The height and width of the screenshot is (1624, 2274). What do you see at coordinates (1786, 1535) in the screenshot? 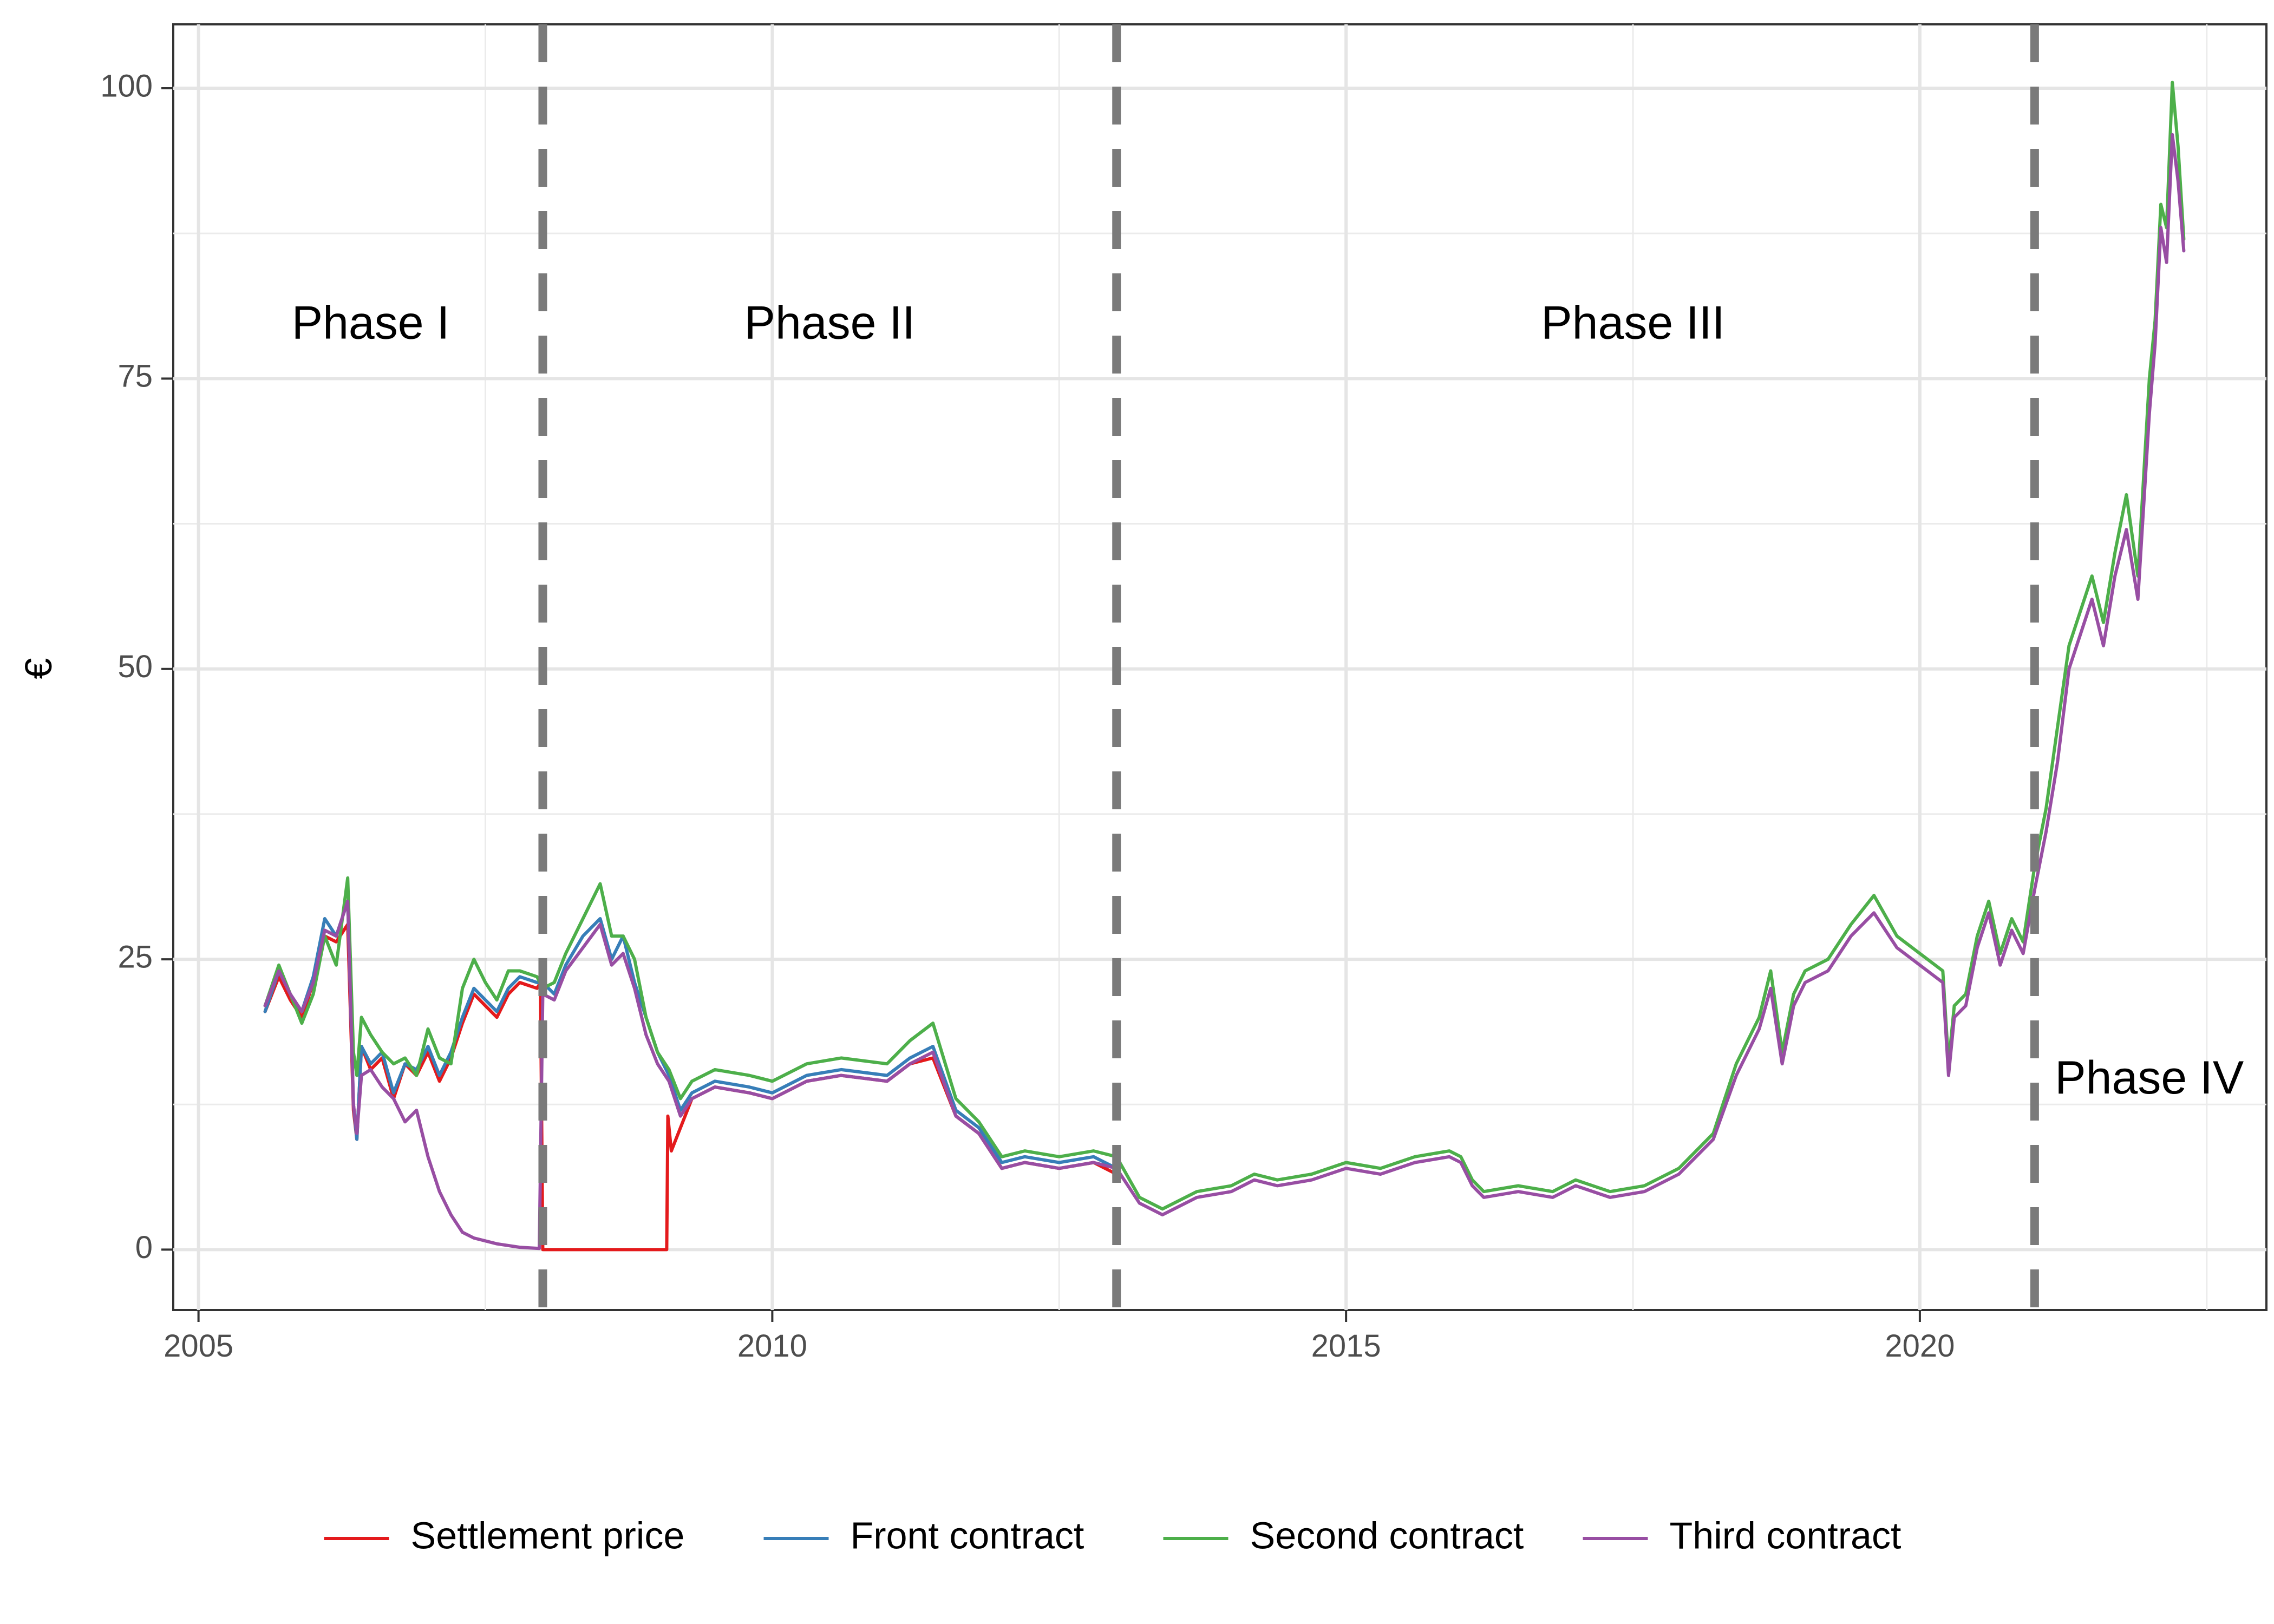
I see `legend-label-3: Third contract` at bounding box center [1786, 1535].